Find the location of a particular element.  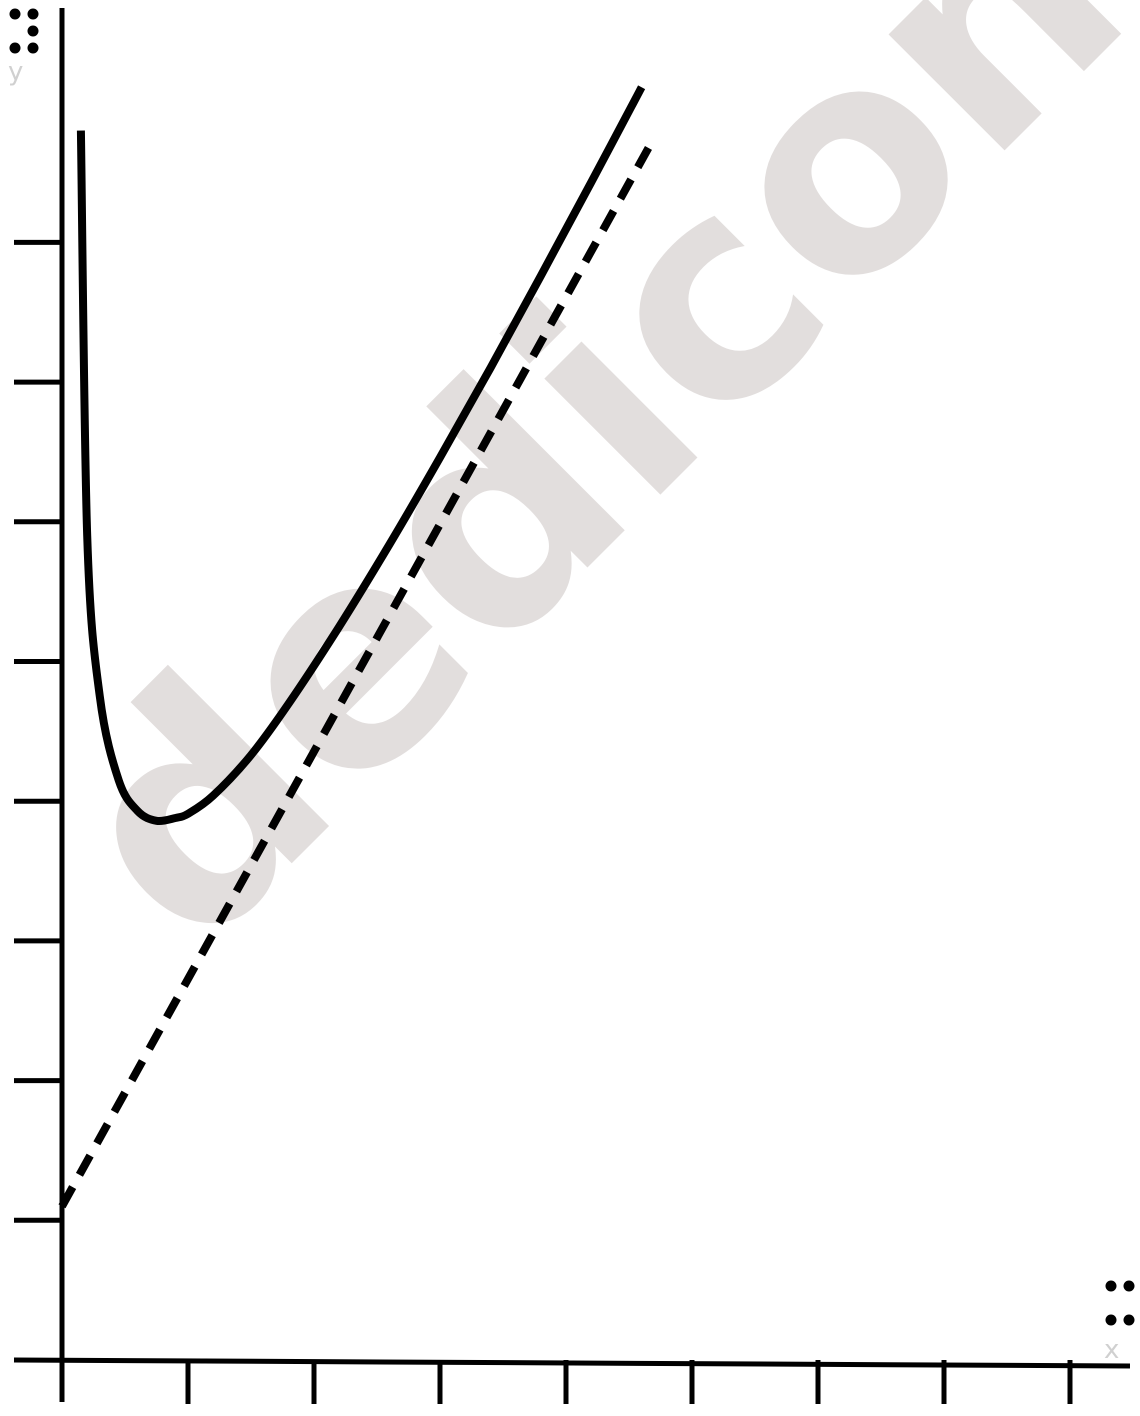

y-axis-label: y is located at coordinates (15, 72).